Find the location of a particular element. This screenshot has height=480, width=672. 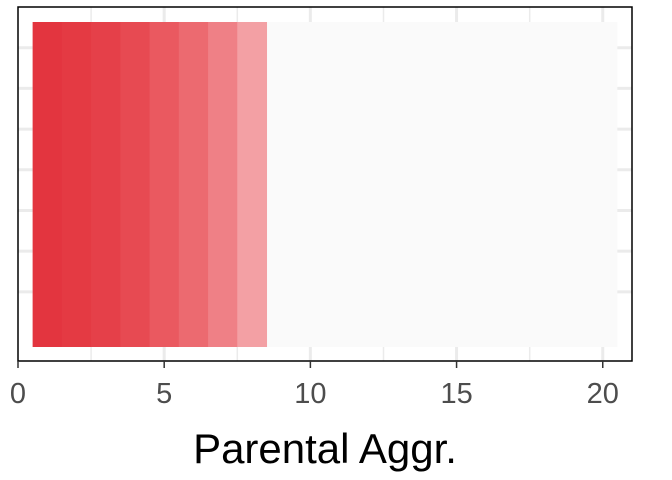

x-tick-label: 15 is located at coordinates (456, 394).